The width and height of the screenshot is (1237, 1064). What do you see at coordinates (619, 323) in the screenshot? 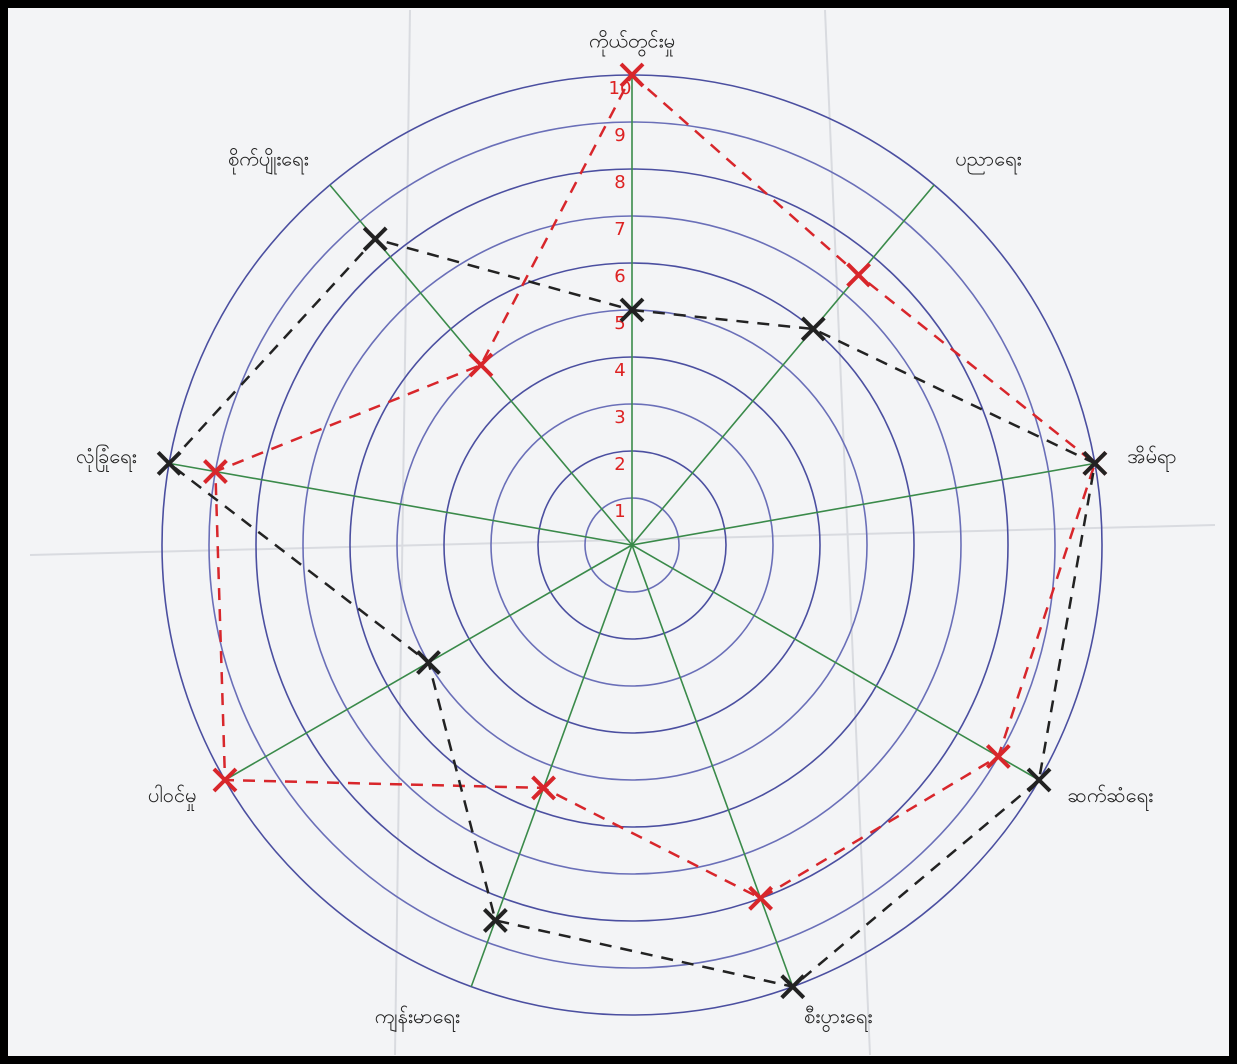
I see `ring-label: 5` at bounding box center [619, 323].